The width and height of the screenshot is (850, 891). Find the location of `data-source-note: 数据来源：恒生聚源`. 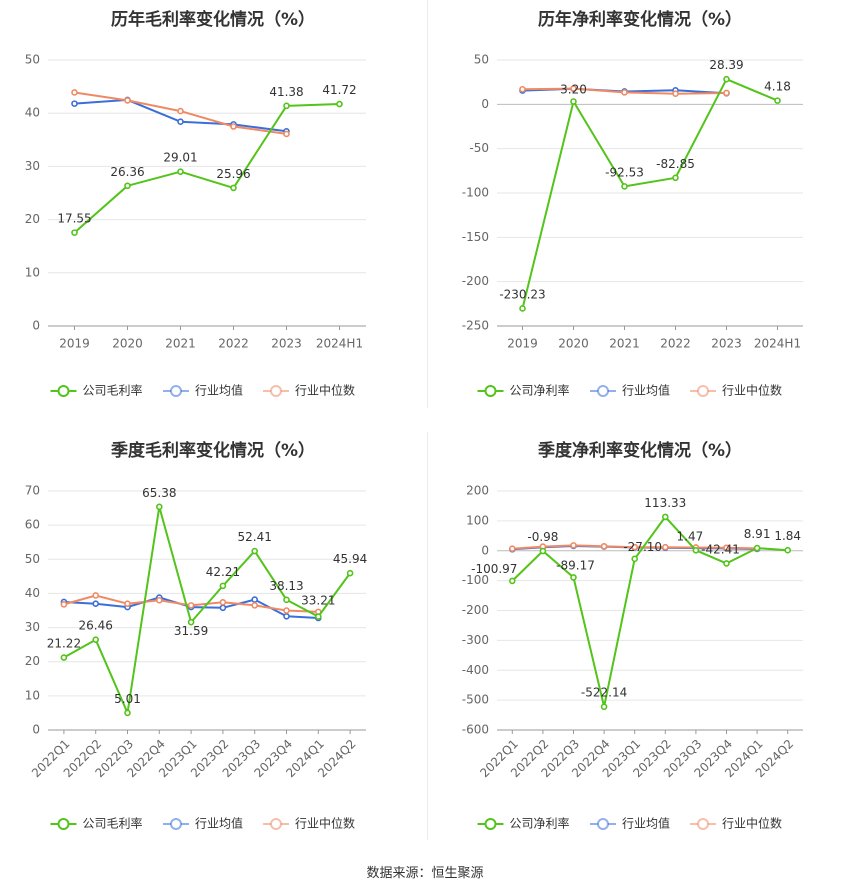

data-source-note: 数据来源：恒生聚源 is located at coordinates (425, 873).